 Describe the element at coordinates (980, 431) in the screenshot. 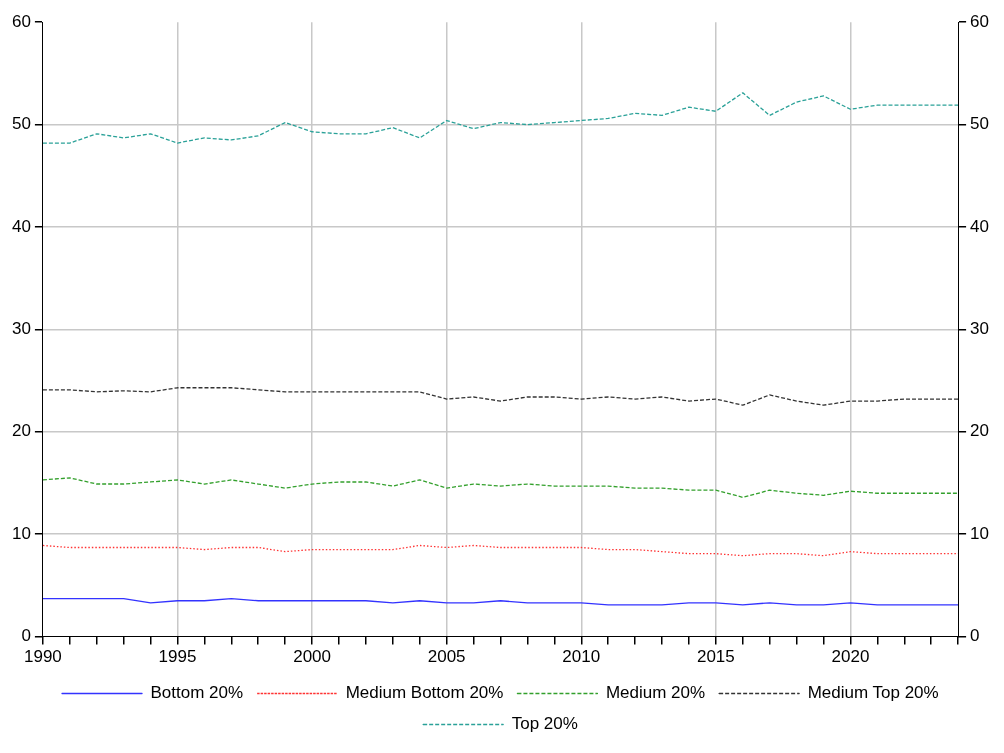

I see `y2-tick-label: 20` at that location.